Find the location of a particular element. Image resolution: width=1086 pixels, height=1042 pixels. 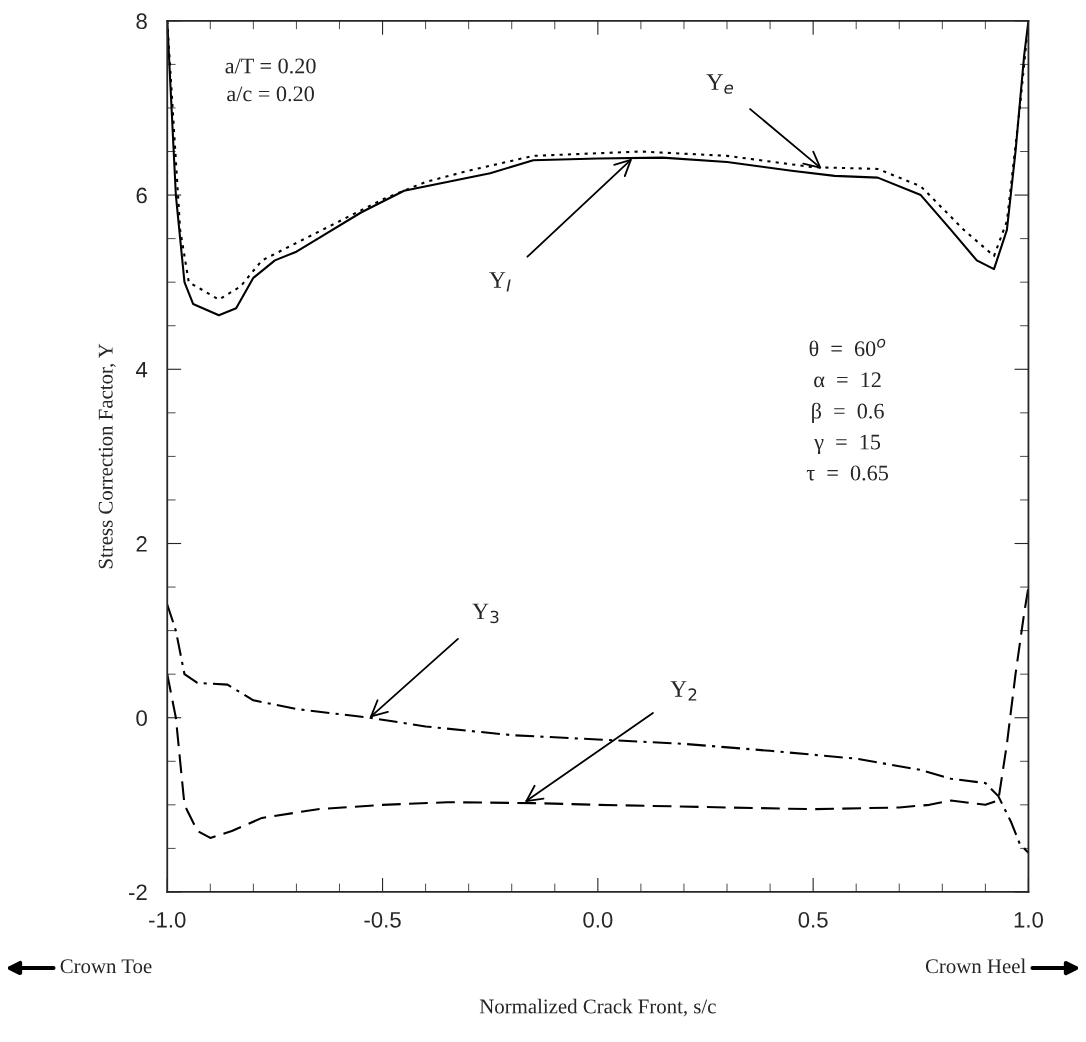

annotation: a/T = 0.20 a/c = 0.20 is located at coordinates (270, 80).